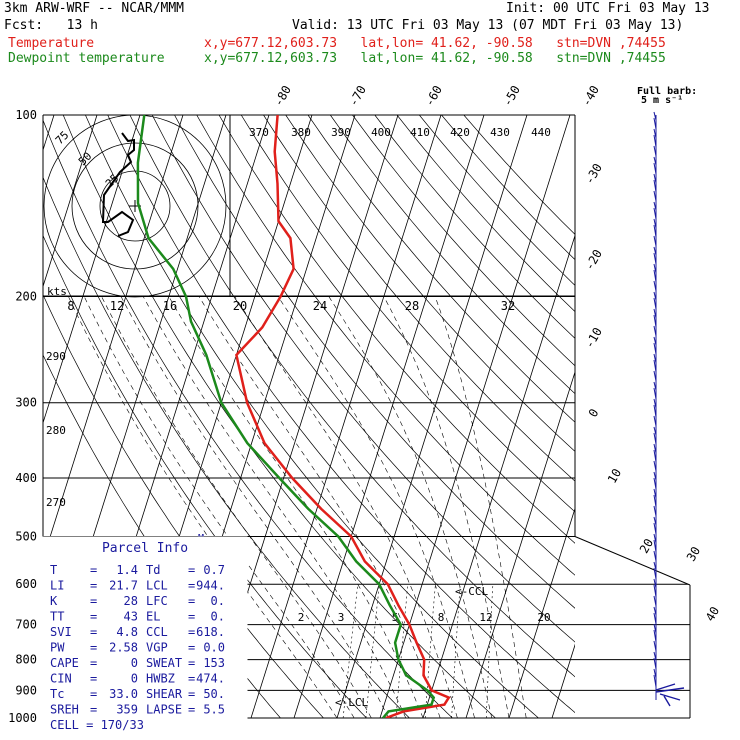  I want to click on theta-label: 290, so click(56, 356).